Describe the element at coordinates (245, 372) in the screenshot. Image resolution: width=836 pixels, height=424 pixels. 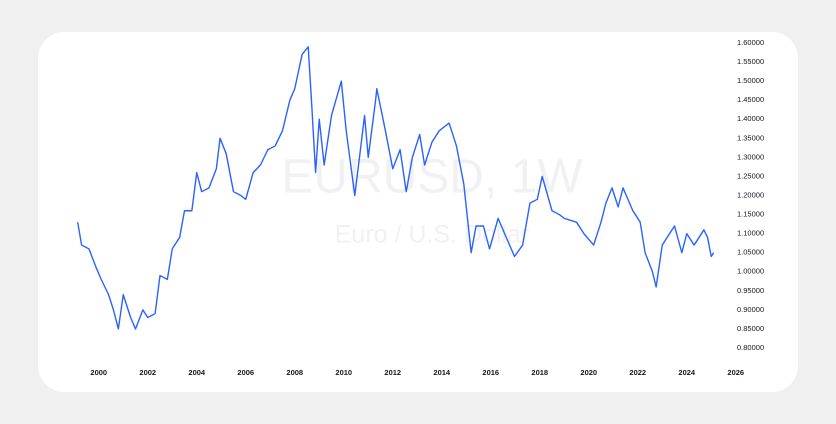
I see `x-tick-label: 2006` at that location.